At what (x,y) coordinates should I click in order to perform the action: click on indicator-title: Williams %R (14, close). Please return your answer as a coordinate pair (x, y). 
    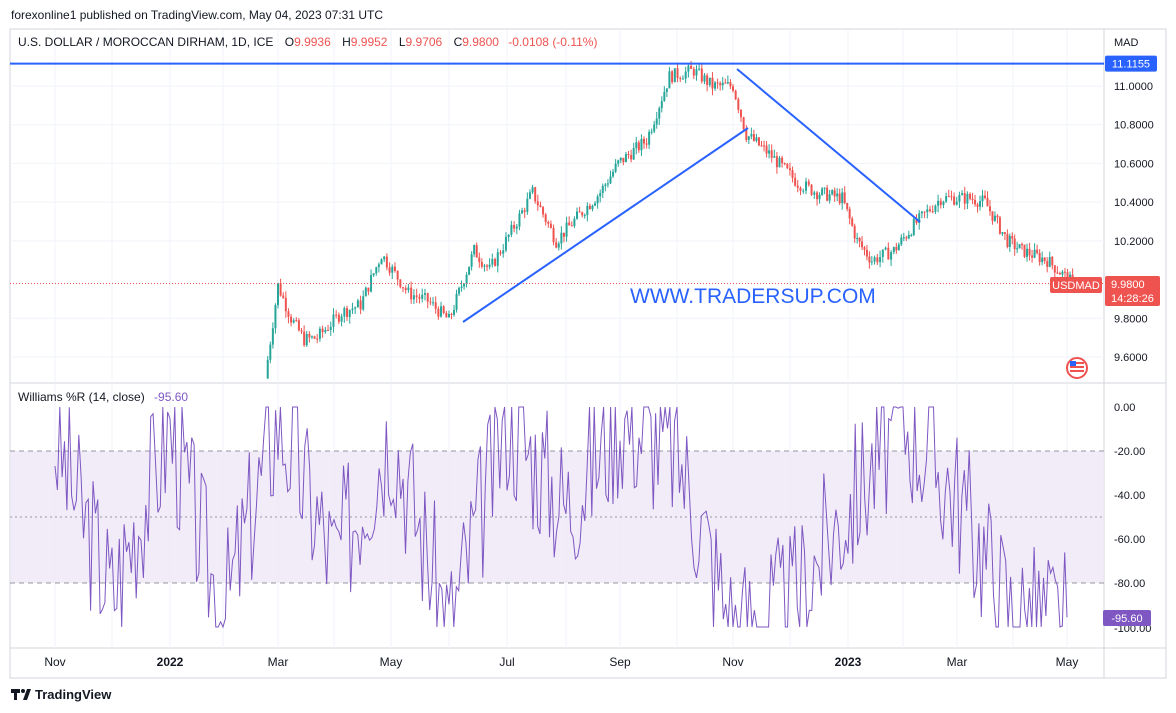
    Looking at the image, I should click on (81, 397).